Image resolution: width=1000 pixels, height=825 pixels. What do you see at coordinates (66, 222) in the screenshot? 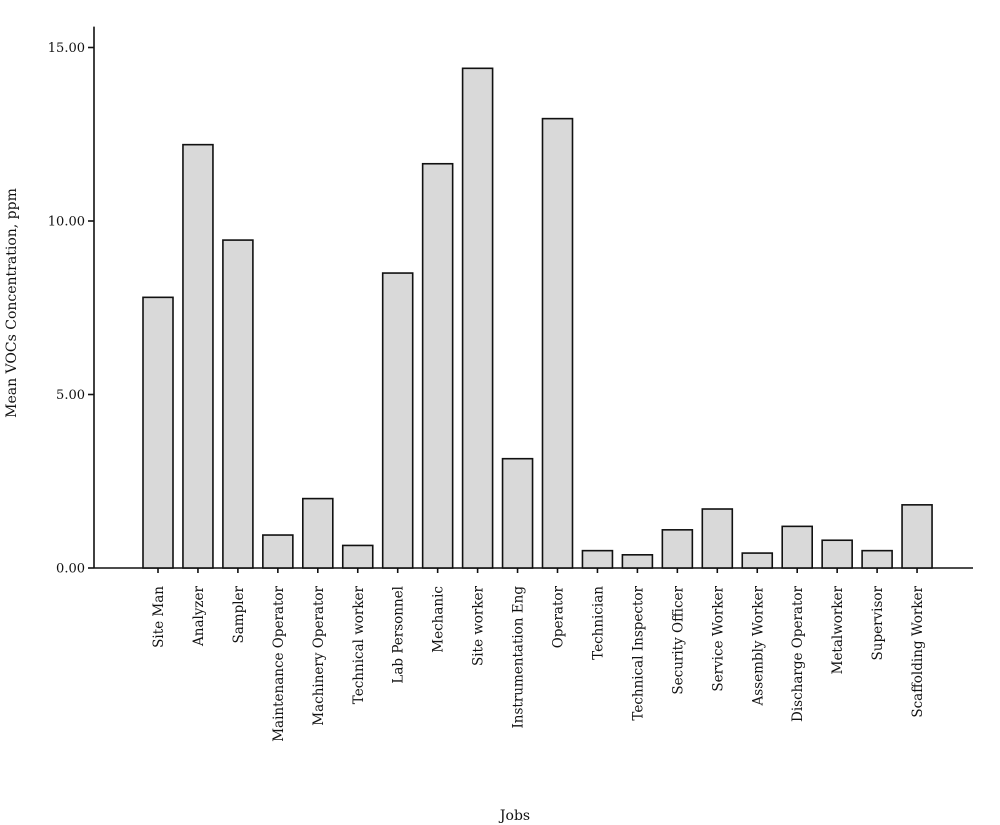
I see `y-tick-label: 10.00` at bounding box center [66, 222].